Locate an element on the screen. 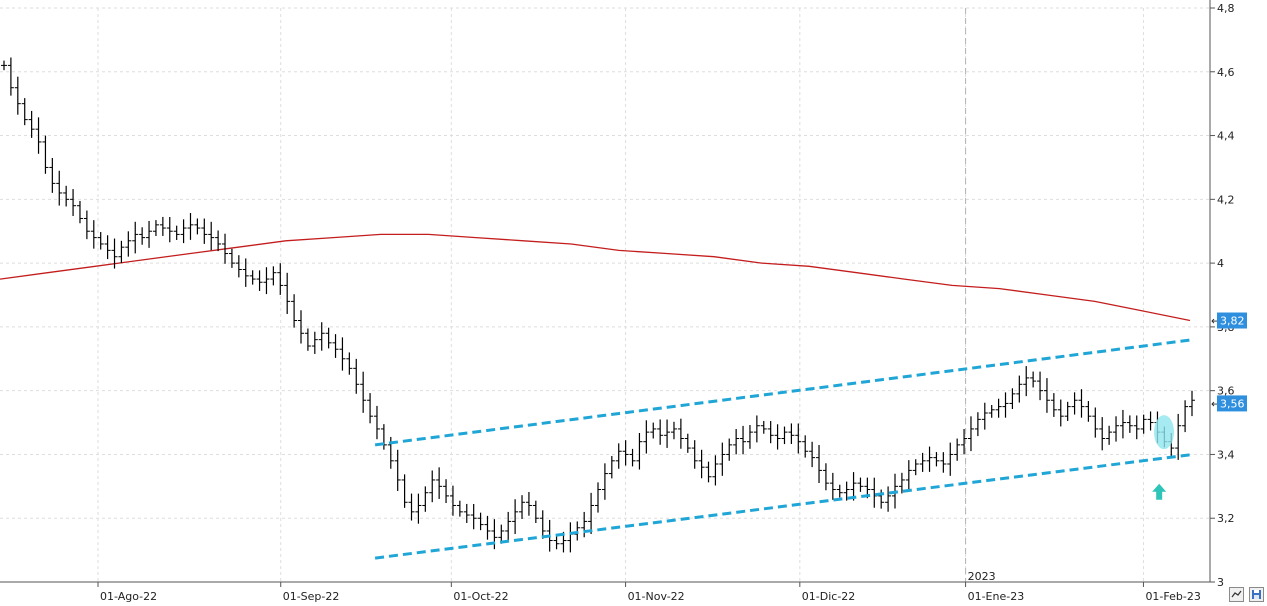  y-tick-label: 4,2 is located at coordinates (1226, 199).